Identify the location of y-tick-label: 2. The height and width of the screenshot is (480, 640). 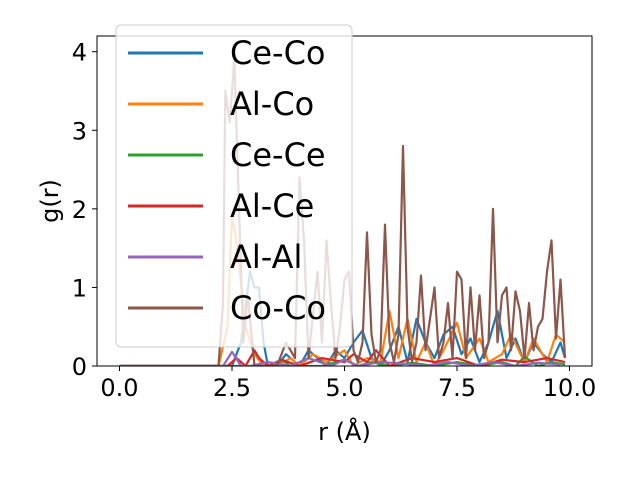
(79, 210).